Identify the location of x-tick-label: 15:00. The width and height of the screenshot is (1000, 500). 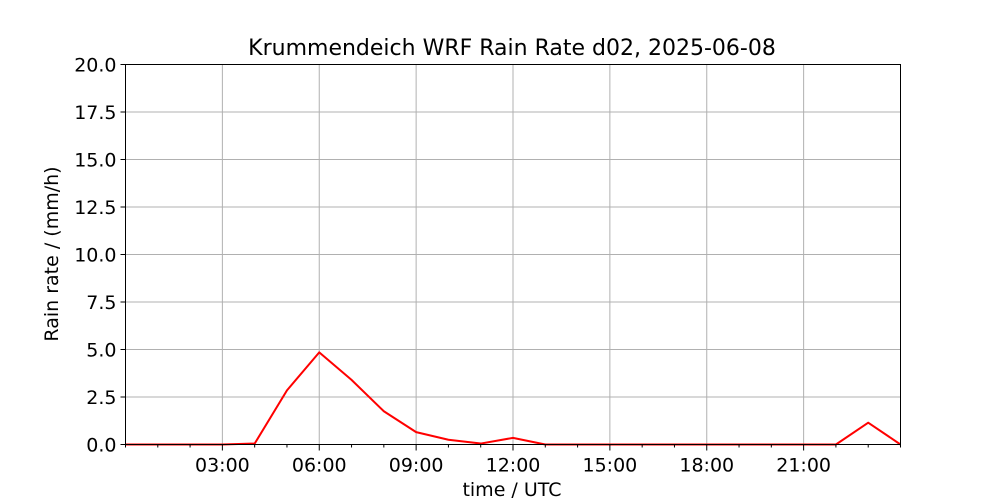
(609, 466).